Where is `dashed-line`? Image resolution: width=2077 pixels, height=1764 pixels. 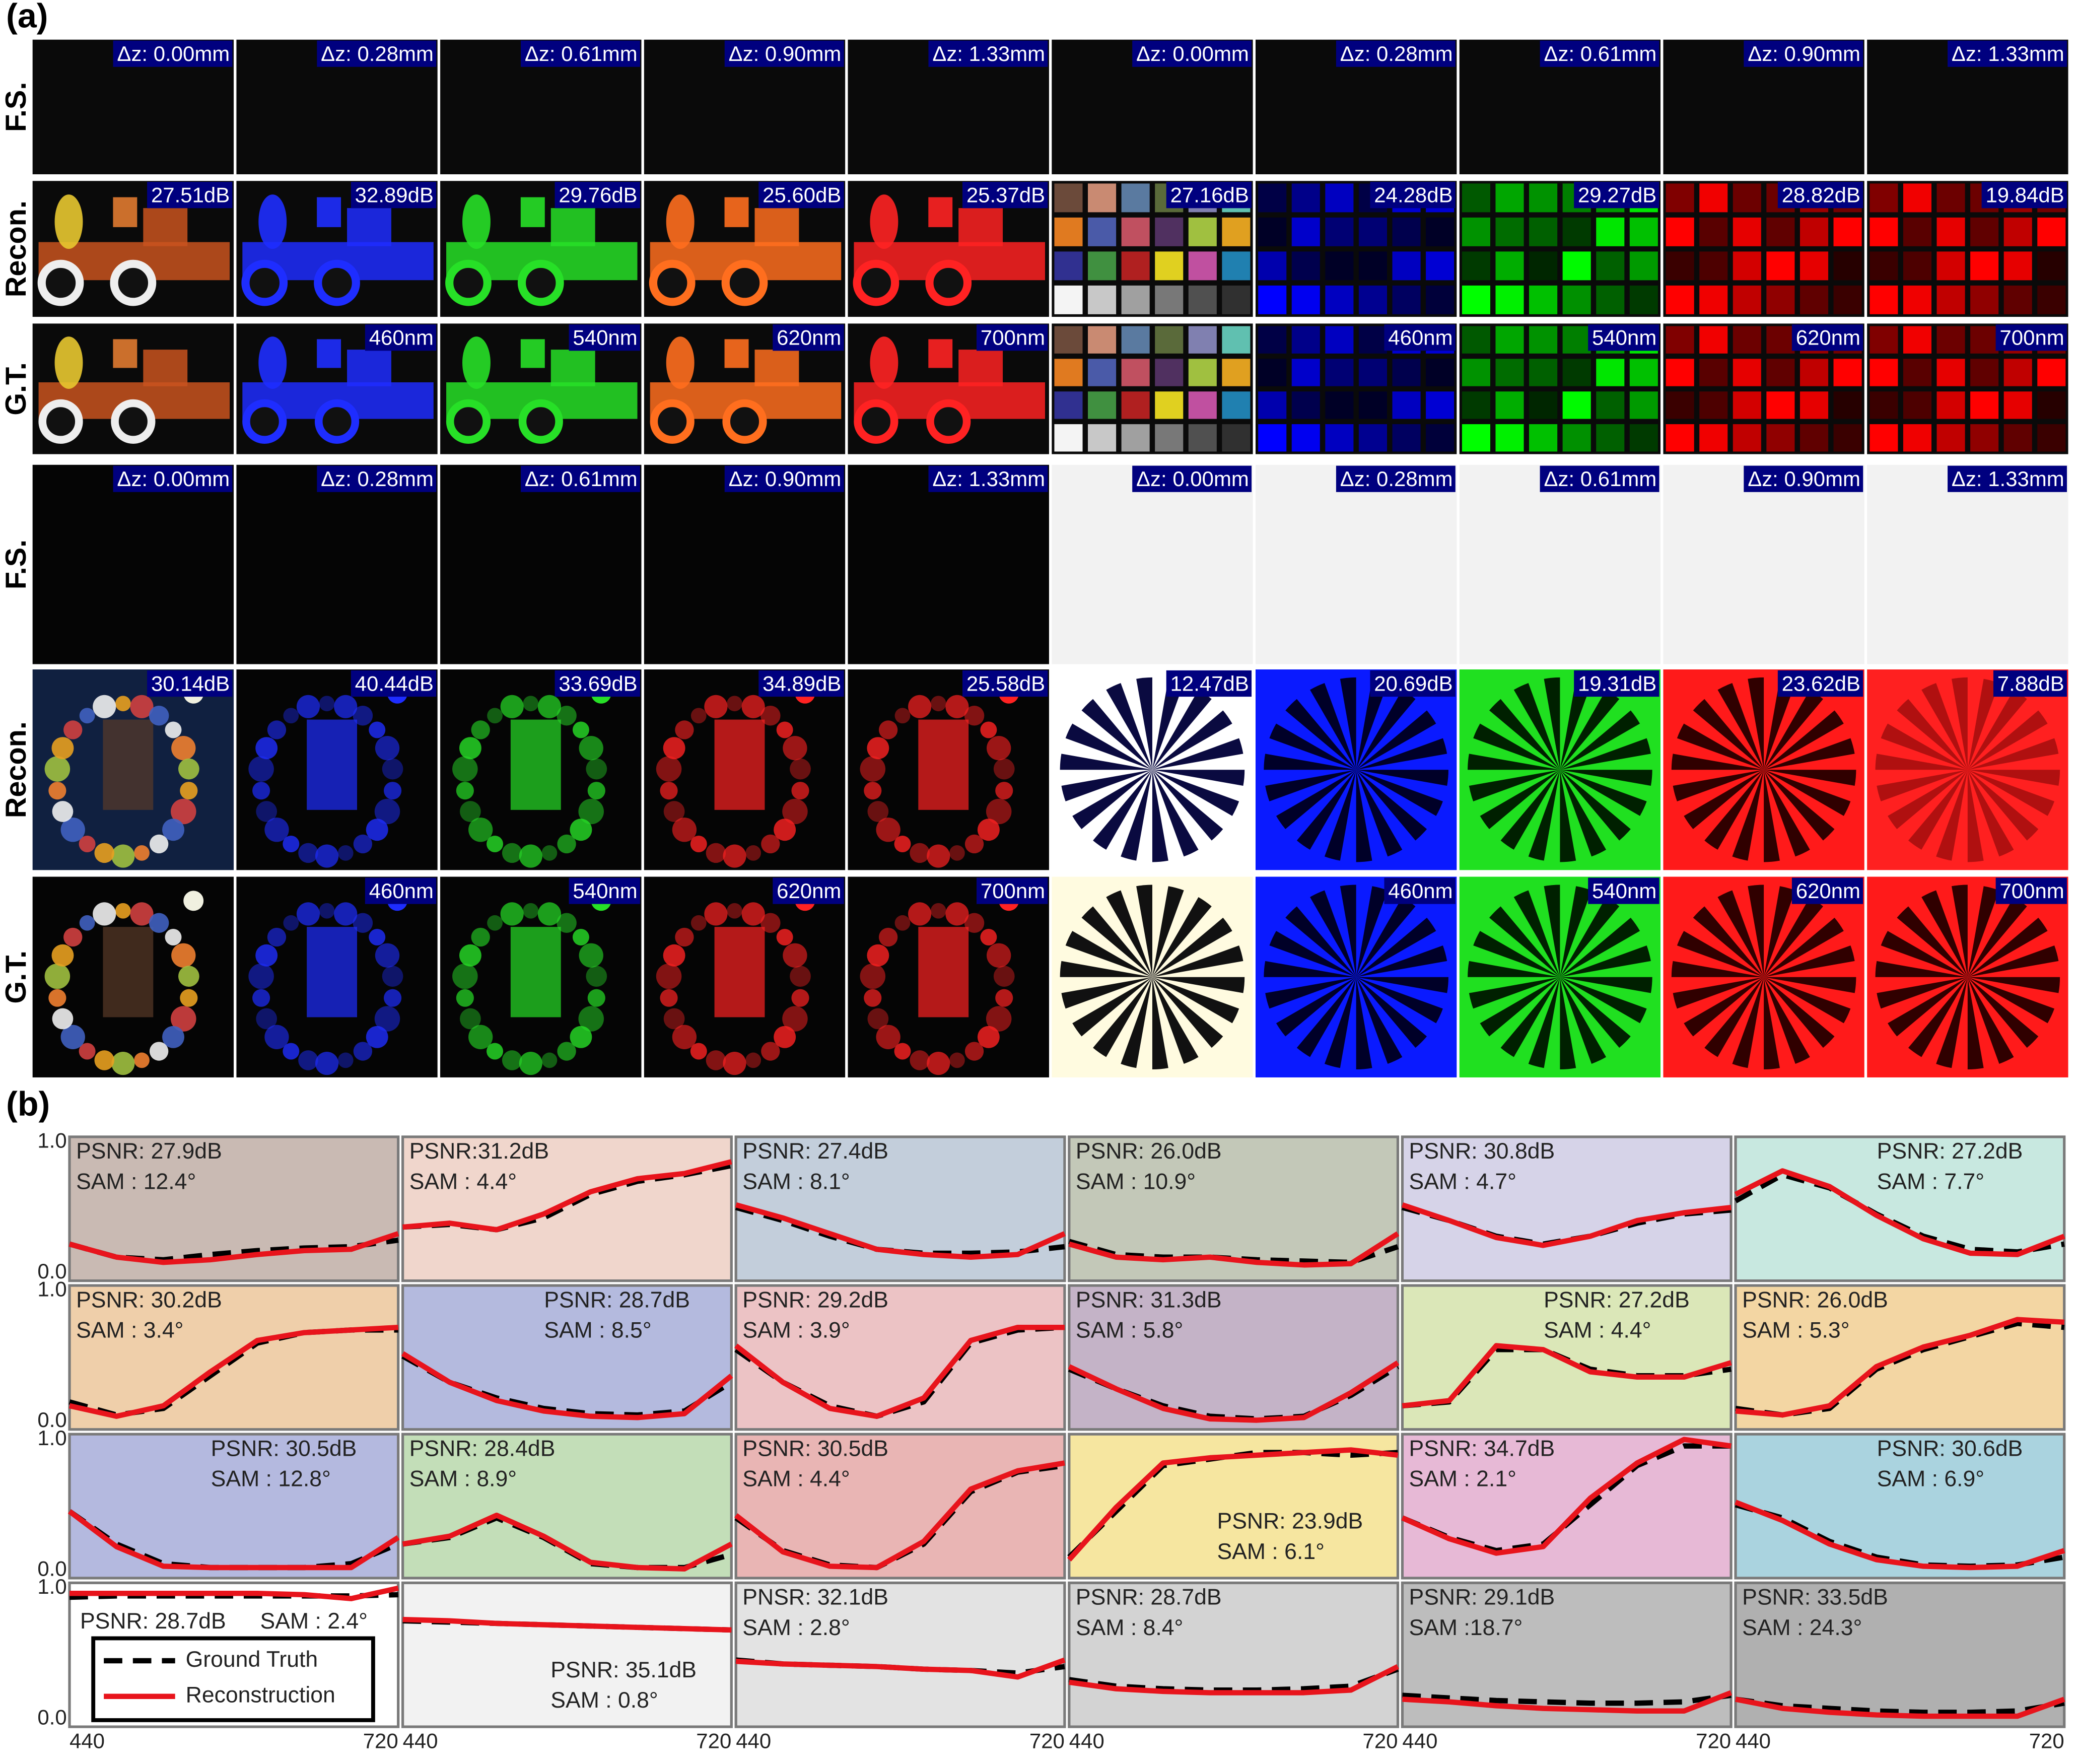 dashed-line is located at coordinates (1567, 1699).